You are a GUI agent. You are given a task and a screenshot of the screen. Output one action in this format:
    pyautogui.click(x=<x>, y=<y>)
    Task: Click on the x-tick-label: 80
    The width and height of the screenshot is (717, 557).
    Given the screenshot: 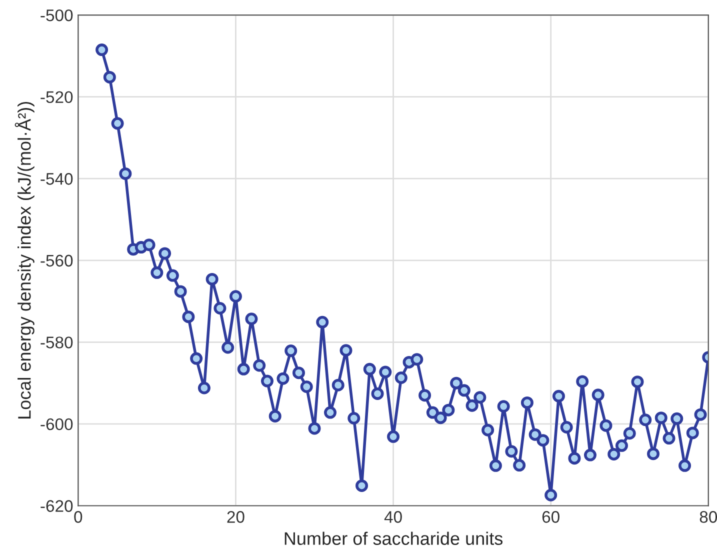 What is the action you would take?
    pyautogui.click(x=708, y=517)
    